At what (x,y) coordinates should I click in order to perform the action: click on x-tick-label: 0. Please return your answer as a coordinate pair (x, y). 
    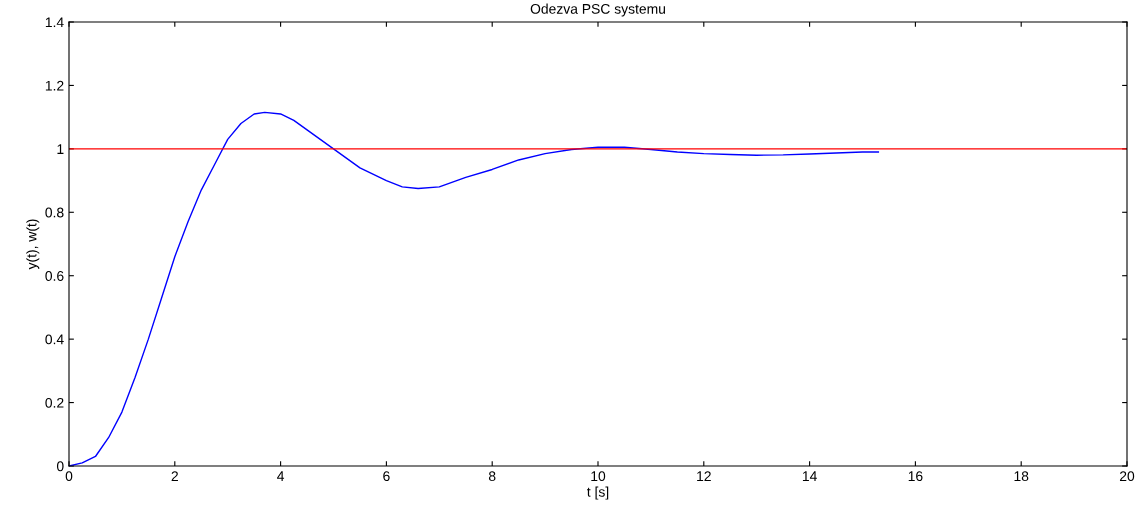
    Looking at the image, I should click on (69, 476).